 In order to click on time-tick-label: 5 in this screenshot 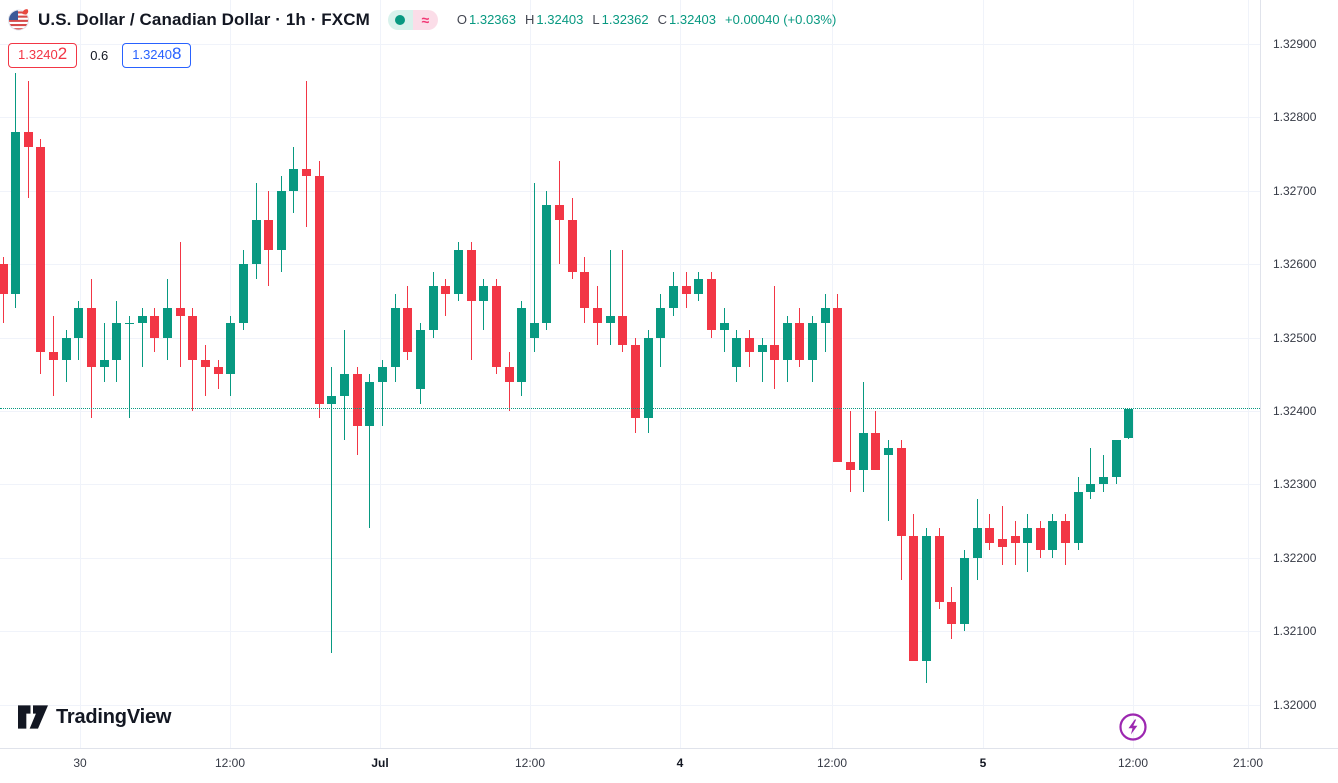, I will do `click(983, 763)`.